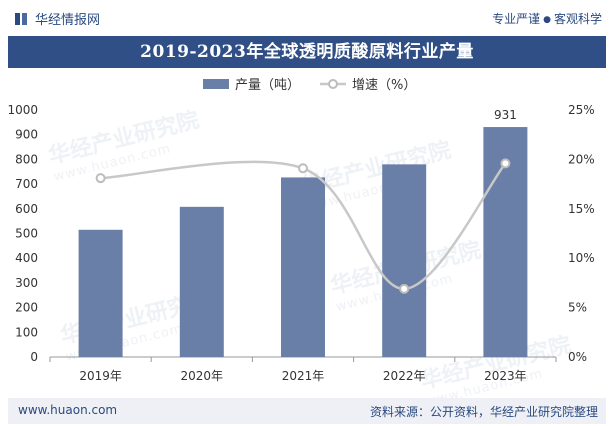 The image size is (614, 426). I want to click on y-left-tick-label: 700, so click(26, 184).